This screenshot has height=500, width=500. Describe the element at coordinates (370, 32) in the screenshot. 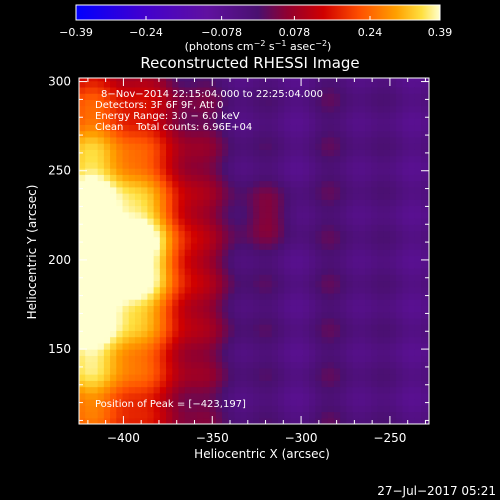

I see `colorbar-tick-label: 0.24` at that location.